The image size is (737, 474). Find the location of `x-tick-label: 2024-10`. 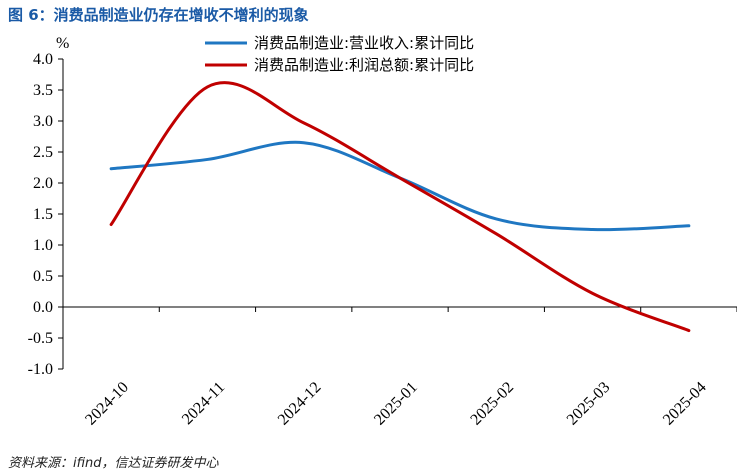

x-tick-label: 2024-10 is located at coordinates (107, 404).